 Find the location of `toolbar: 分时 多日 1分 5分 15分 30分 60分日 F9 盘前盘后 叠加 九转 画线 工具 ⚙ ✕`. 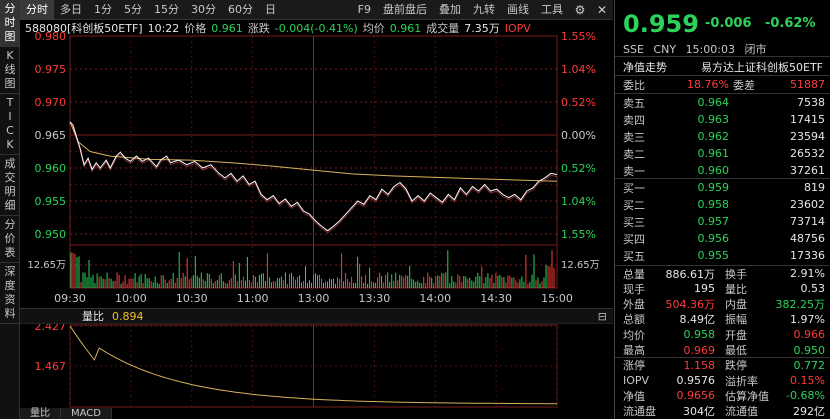

toolbar: 分时 多日 1分 5分 15分 30分 60分日 F9 盘前盘后 叠加 九转 画线 工具 ⚙ ✕ is located at coordinates (316, 10).